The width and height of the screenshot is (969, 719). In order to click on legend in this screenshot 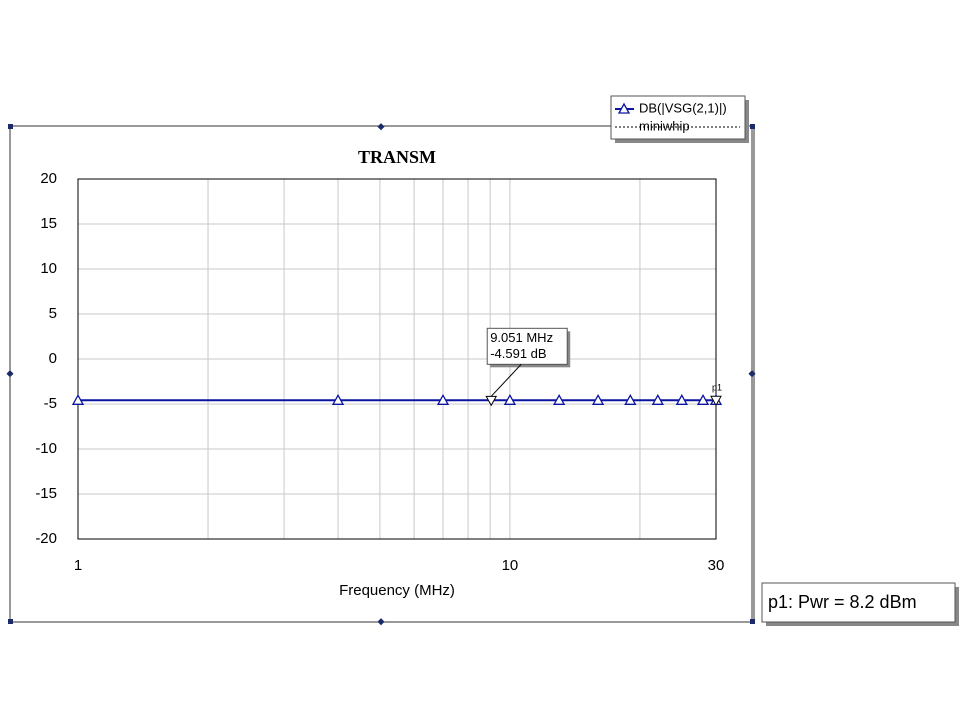, I will do `click(678, 117)`.